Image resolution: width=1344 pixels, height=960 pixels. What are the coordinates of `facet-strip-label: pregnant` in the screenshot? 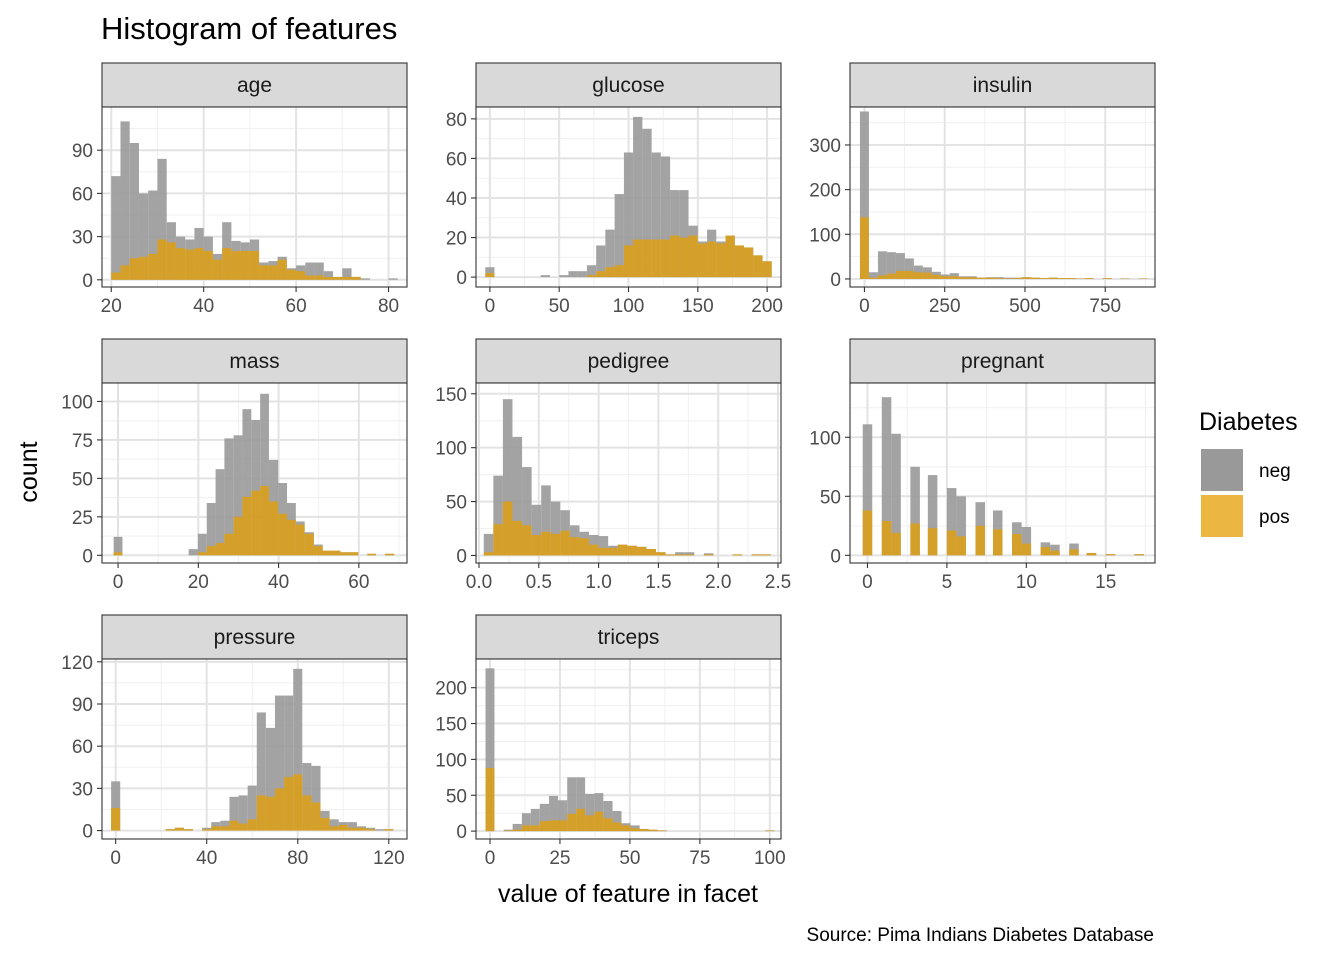 It's located at (1002, 361).